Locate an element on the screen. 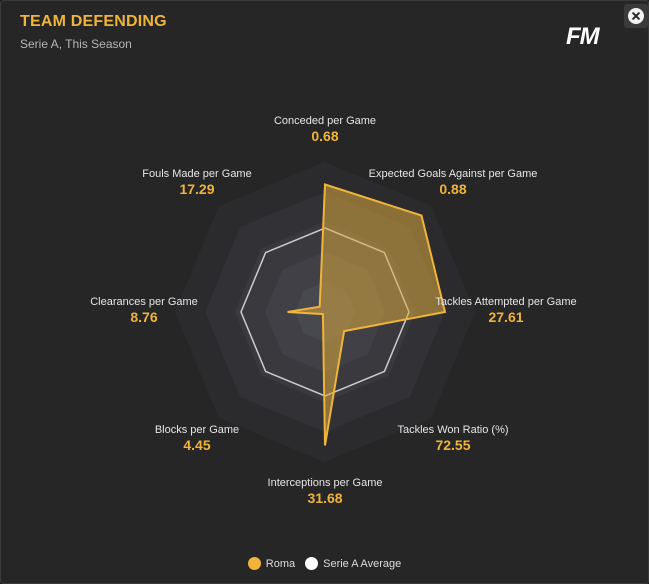  axis-label-expected-goals-against-per-game: Expected Goals Against per Game 0.88 is located at coordinates (453, 182).